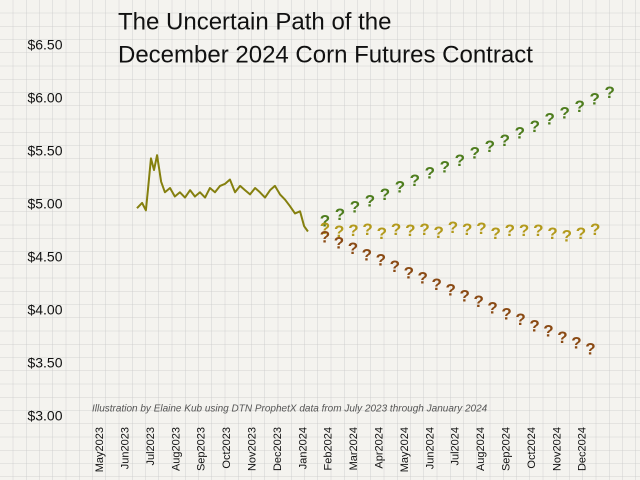 The height and width of the screenshot is (480, 640). I want to click on x-tick-label: Aug2023, so click(176, 449).